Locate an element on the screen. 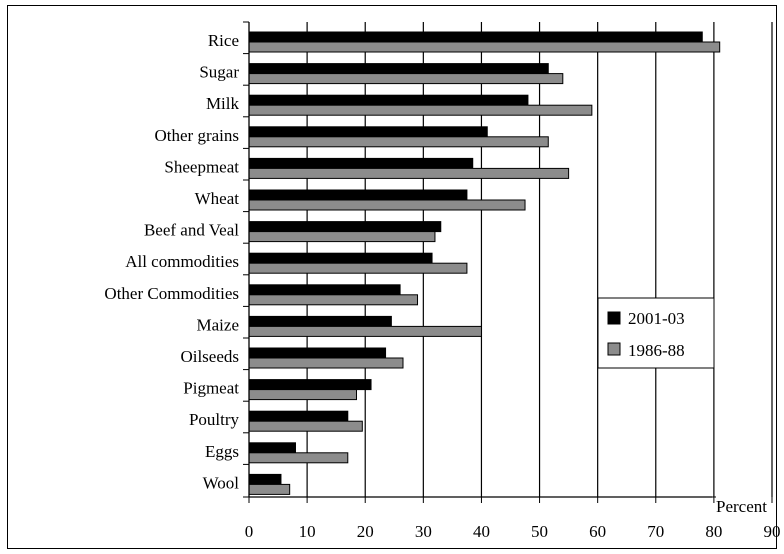 The height and width of the screenshot is (554, 784). x-tick-labels: 0 10 20 30 40 50 60 70 80 90 is located at coordinates (513, 531).